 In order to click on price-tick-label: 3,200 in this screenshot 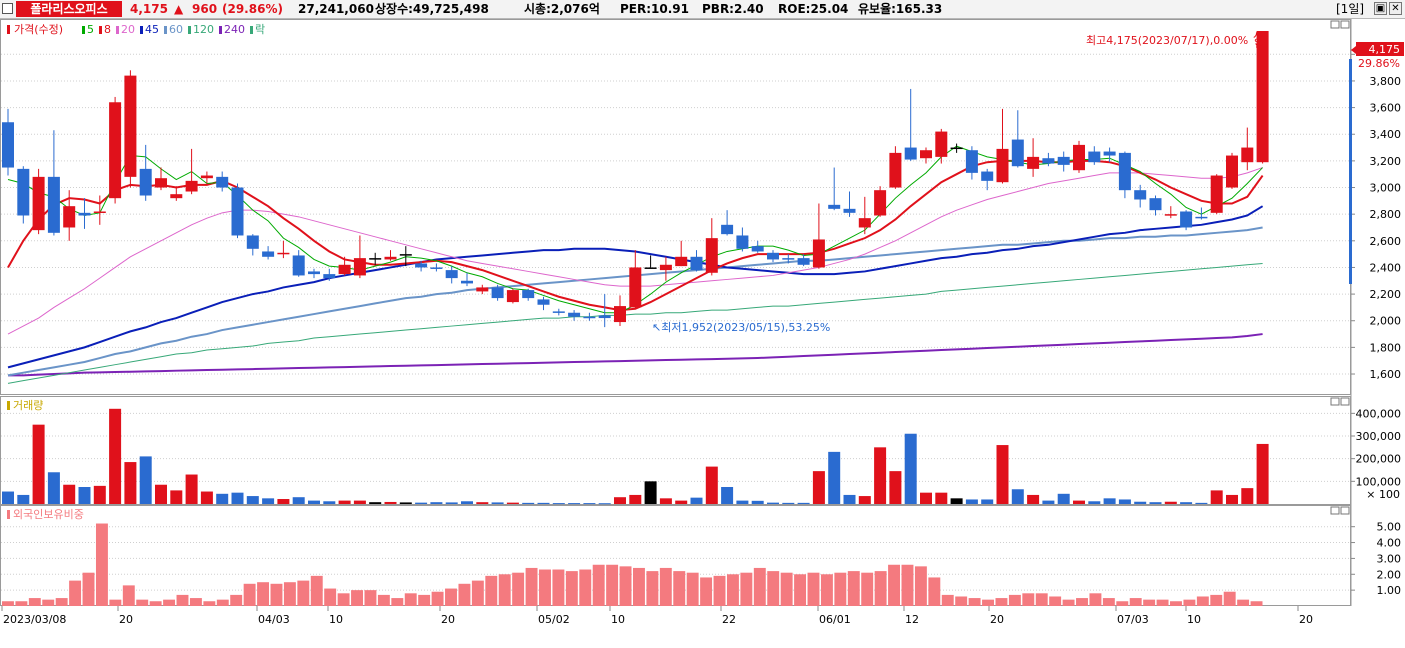, I will do `click(1386, 161)`.